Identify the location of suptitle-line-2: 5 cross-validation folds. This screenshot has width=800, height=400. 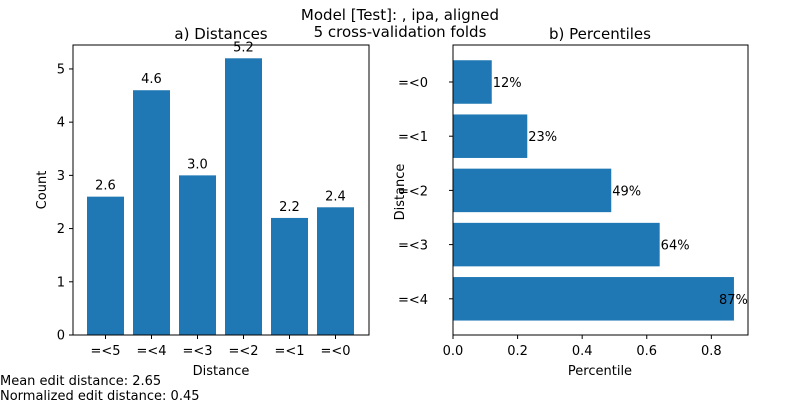
(400, 32).